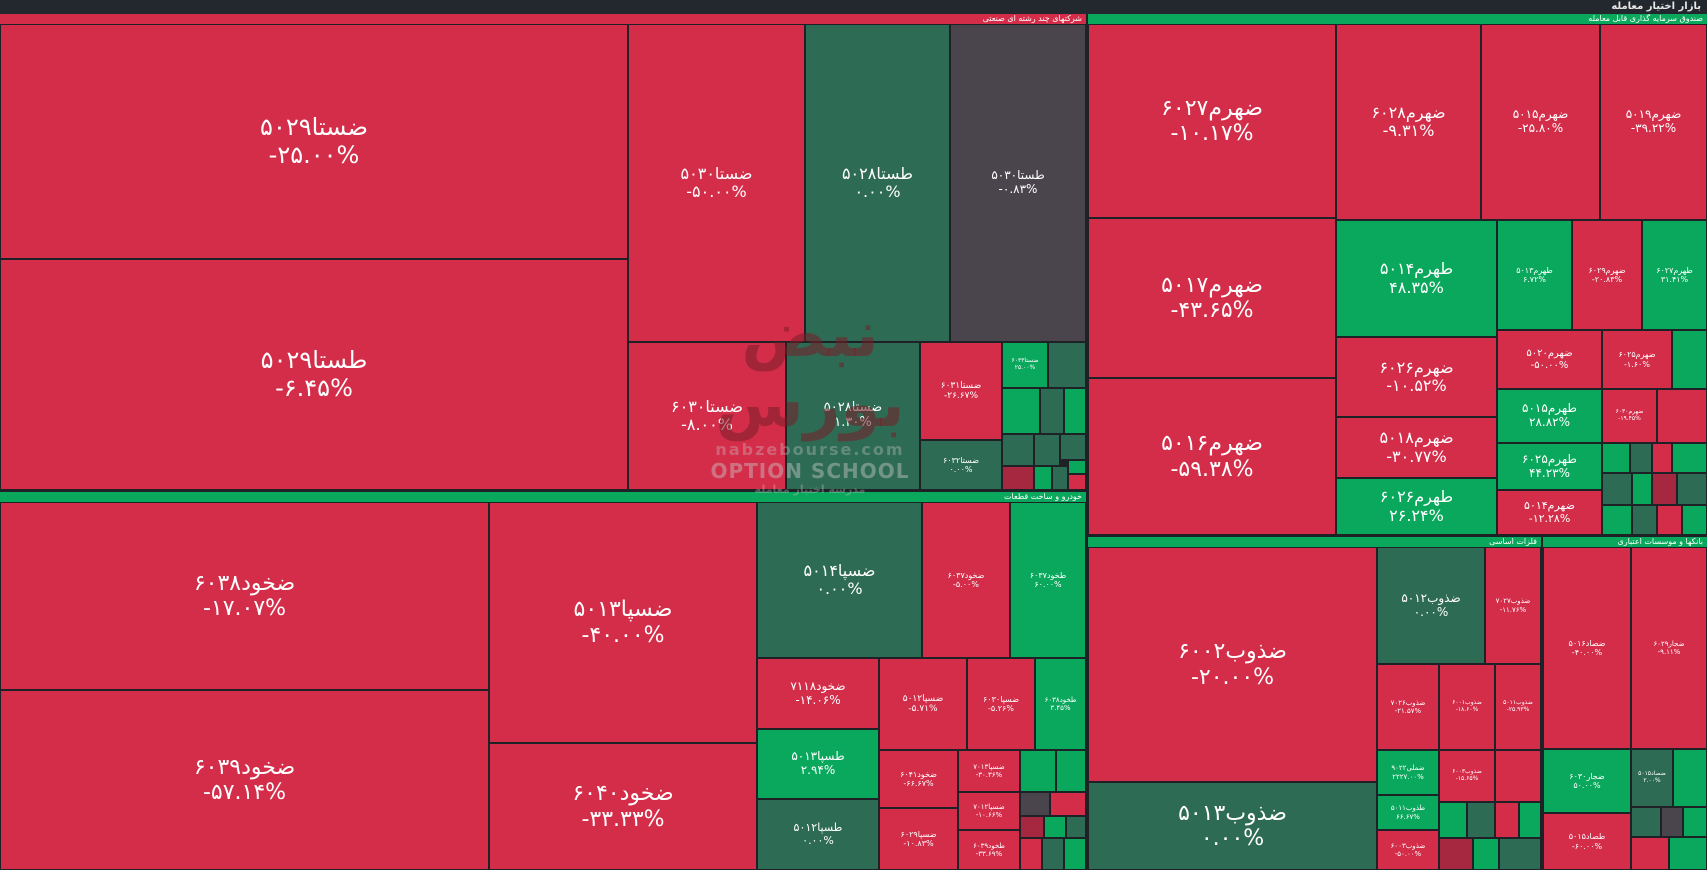 Image resolution: width=1707 pixels, height=870 pixels. I want to click on treemap-tile: ضهرم۵۰۱۸ -۳۰.۷۷%, so click(1416, 447).